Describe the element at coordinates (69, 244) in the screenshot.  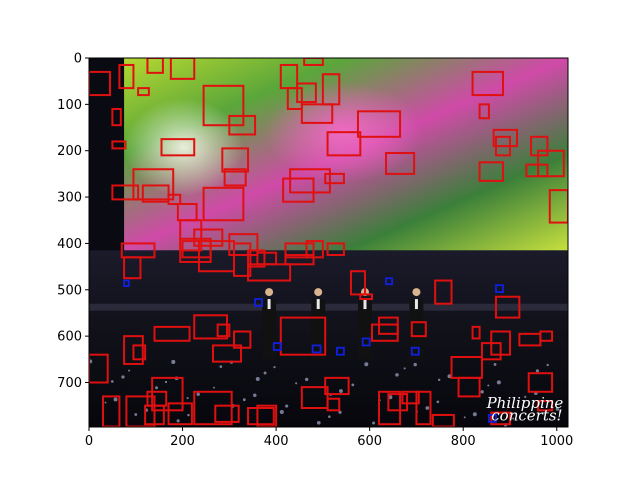
I see `y-tick-label: 400` at that location.